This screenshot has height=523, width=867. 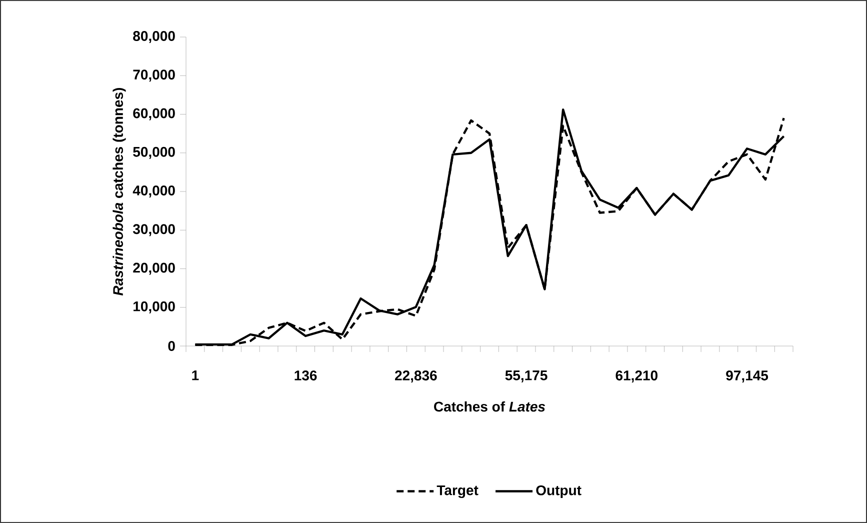 I want to click on legend-label: Target, so click(x=457, y=491).